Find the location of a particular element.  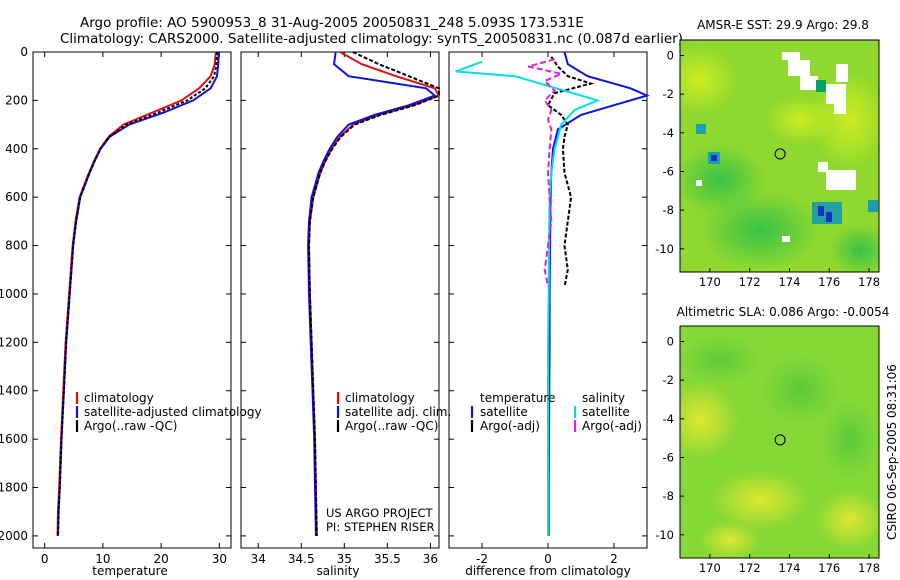

sla_map-xtick-label: 172 is located at coordinates (750, 568).